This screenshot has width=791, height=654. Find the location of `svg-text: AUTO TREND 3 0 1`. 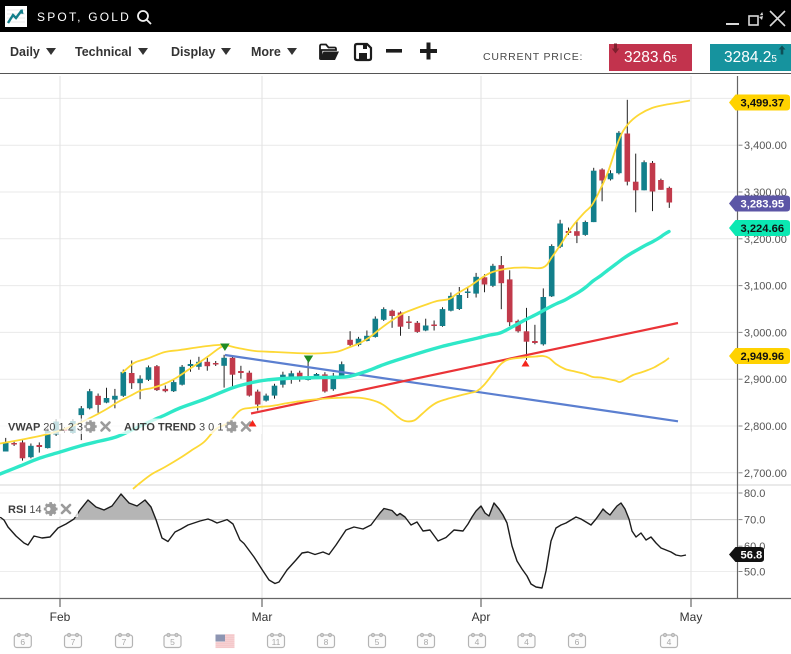

svg-text: AUTO TREND 3 0 1 is located at coordinates (173, 428).